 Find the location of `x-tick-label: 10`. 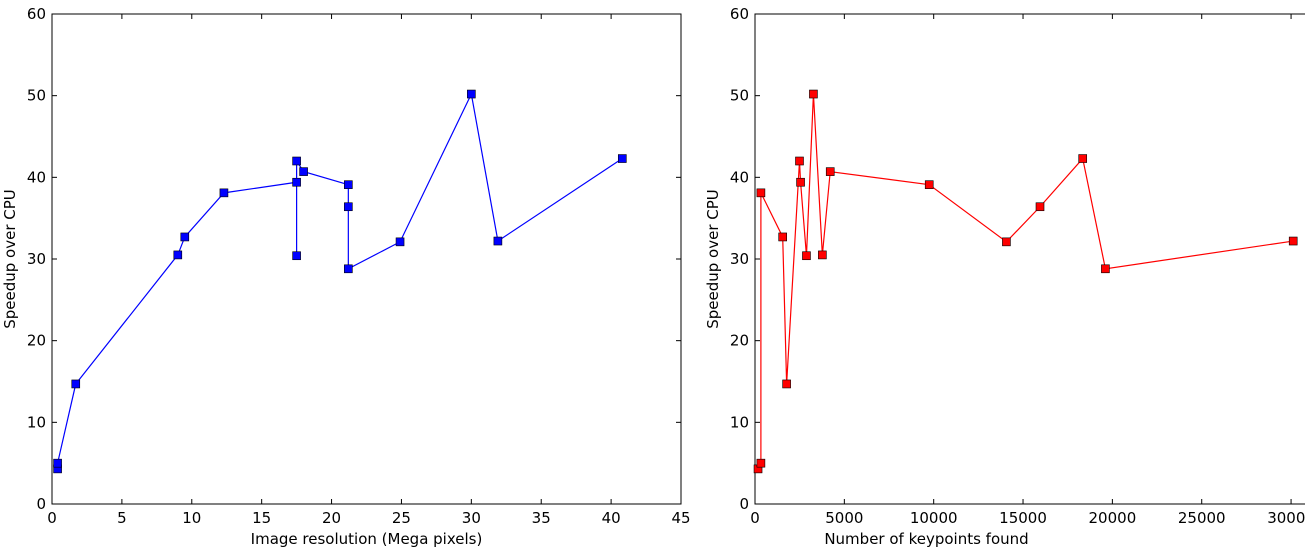

x-tick-label: 10 is located at coordinates (191, 518).